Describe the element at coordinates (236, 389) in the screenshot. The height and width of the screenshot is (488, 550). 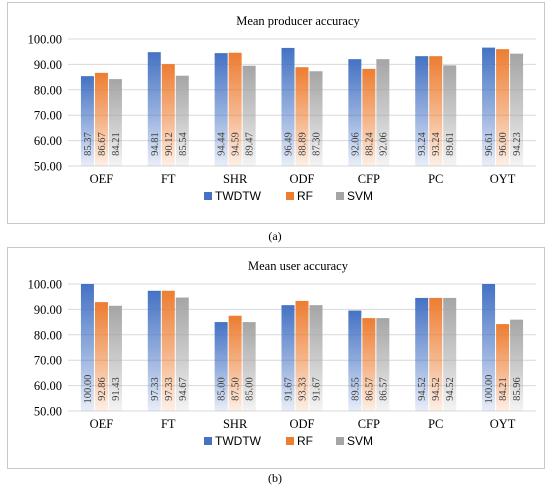
I see `data-label: 87.50` at that location.